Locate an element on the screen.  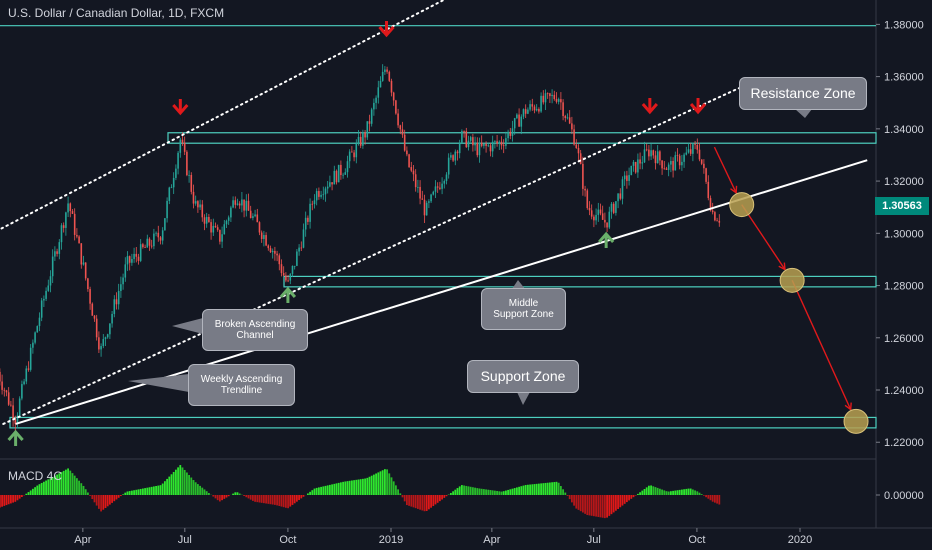
projection-line is located at coordinates (725, 170).